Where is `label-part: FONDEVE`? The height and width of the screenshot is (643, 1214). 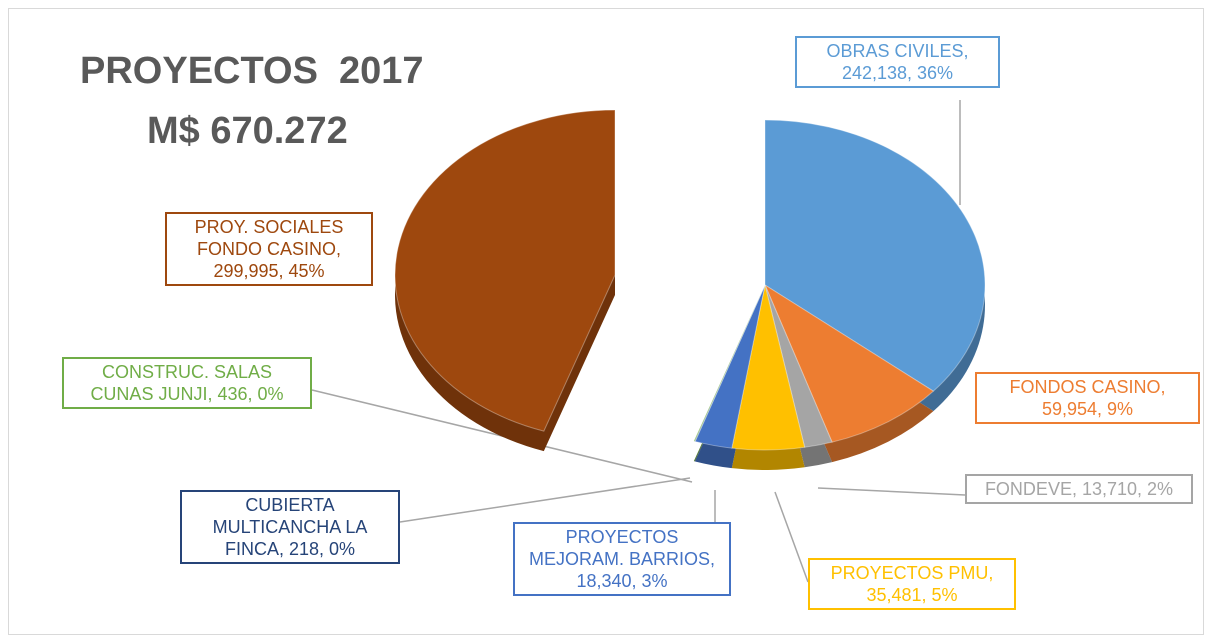
label-part: FONDEVE is located at coordinates (1028, 489).